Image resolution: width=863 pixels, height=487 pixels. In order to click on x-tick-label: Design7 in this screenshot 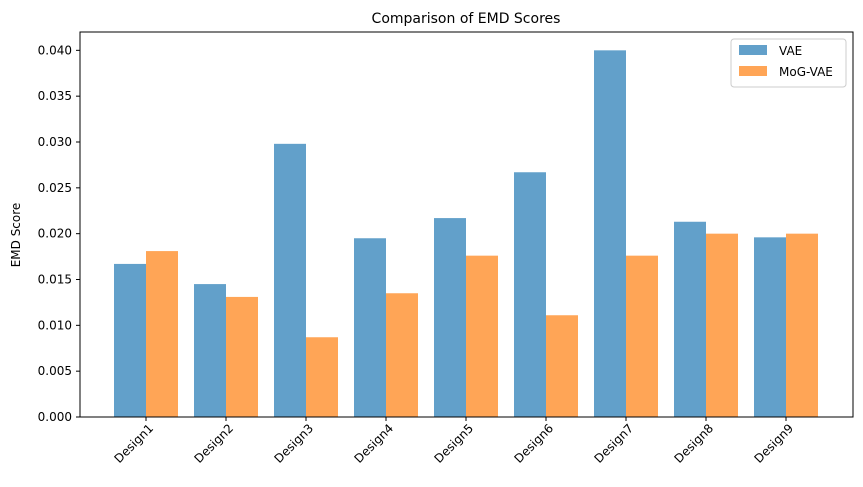, I will do `click(614, 443)`.